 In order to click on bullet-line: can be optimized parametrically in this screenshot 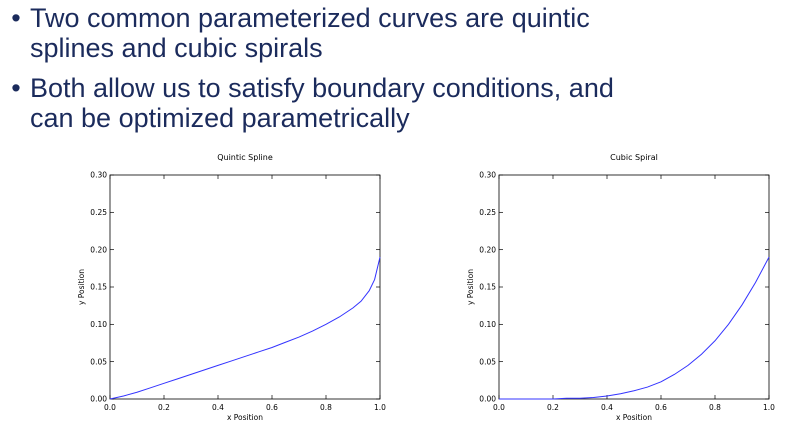, I will do `click(220, 118)`.